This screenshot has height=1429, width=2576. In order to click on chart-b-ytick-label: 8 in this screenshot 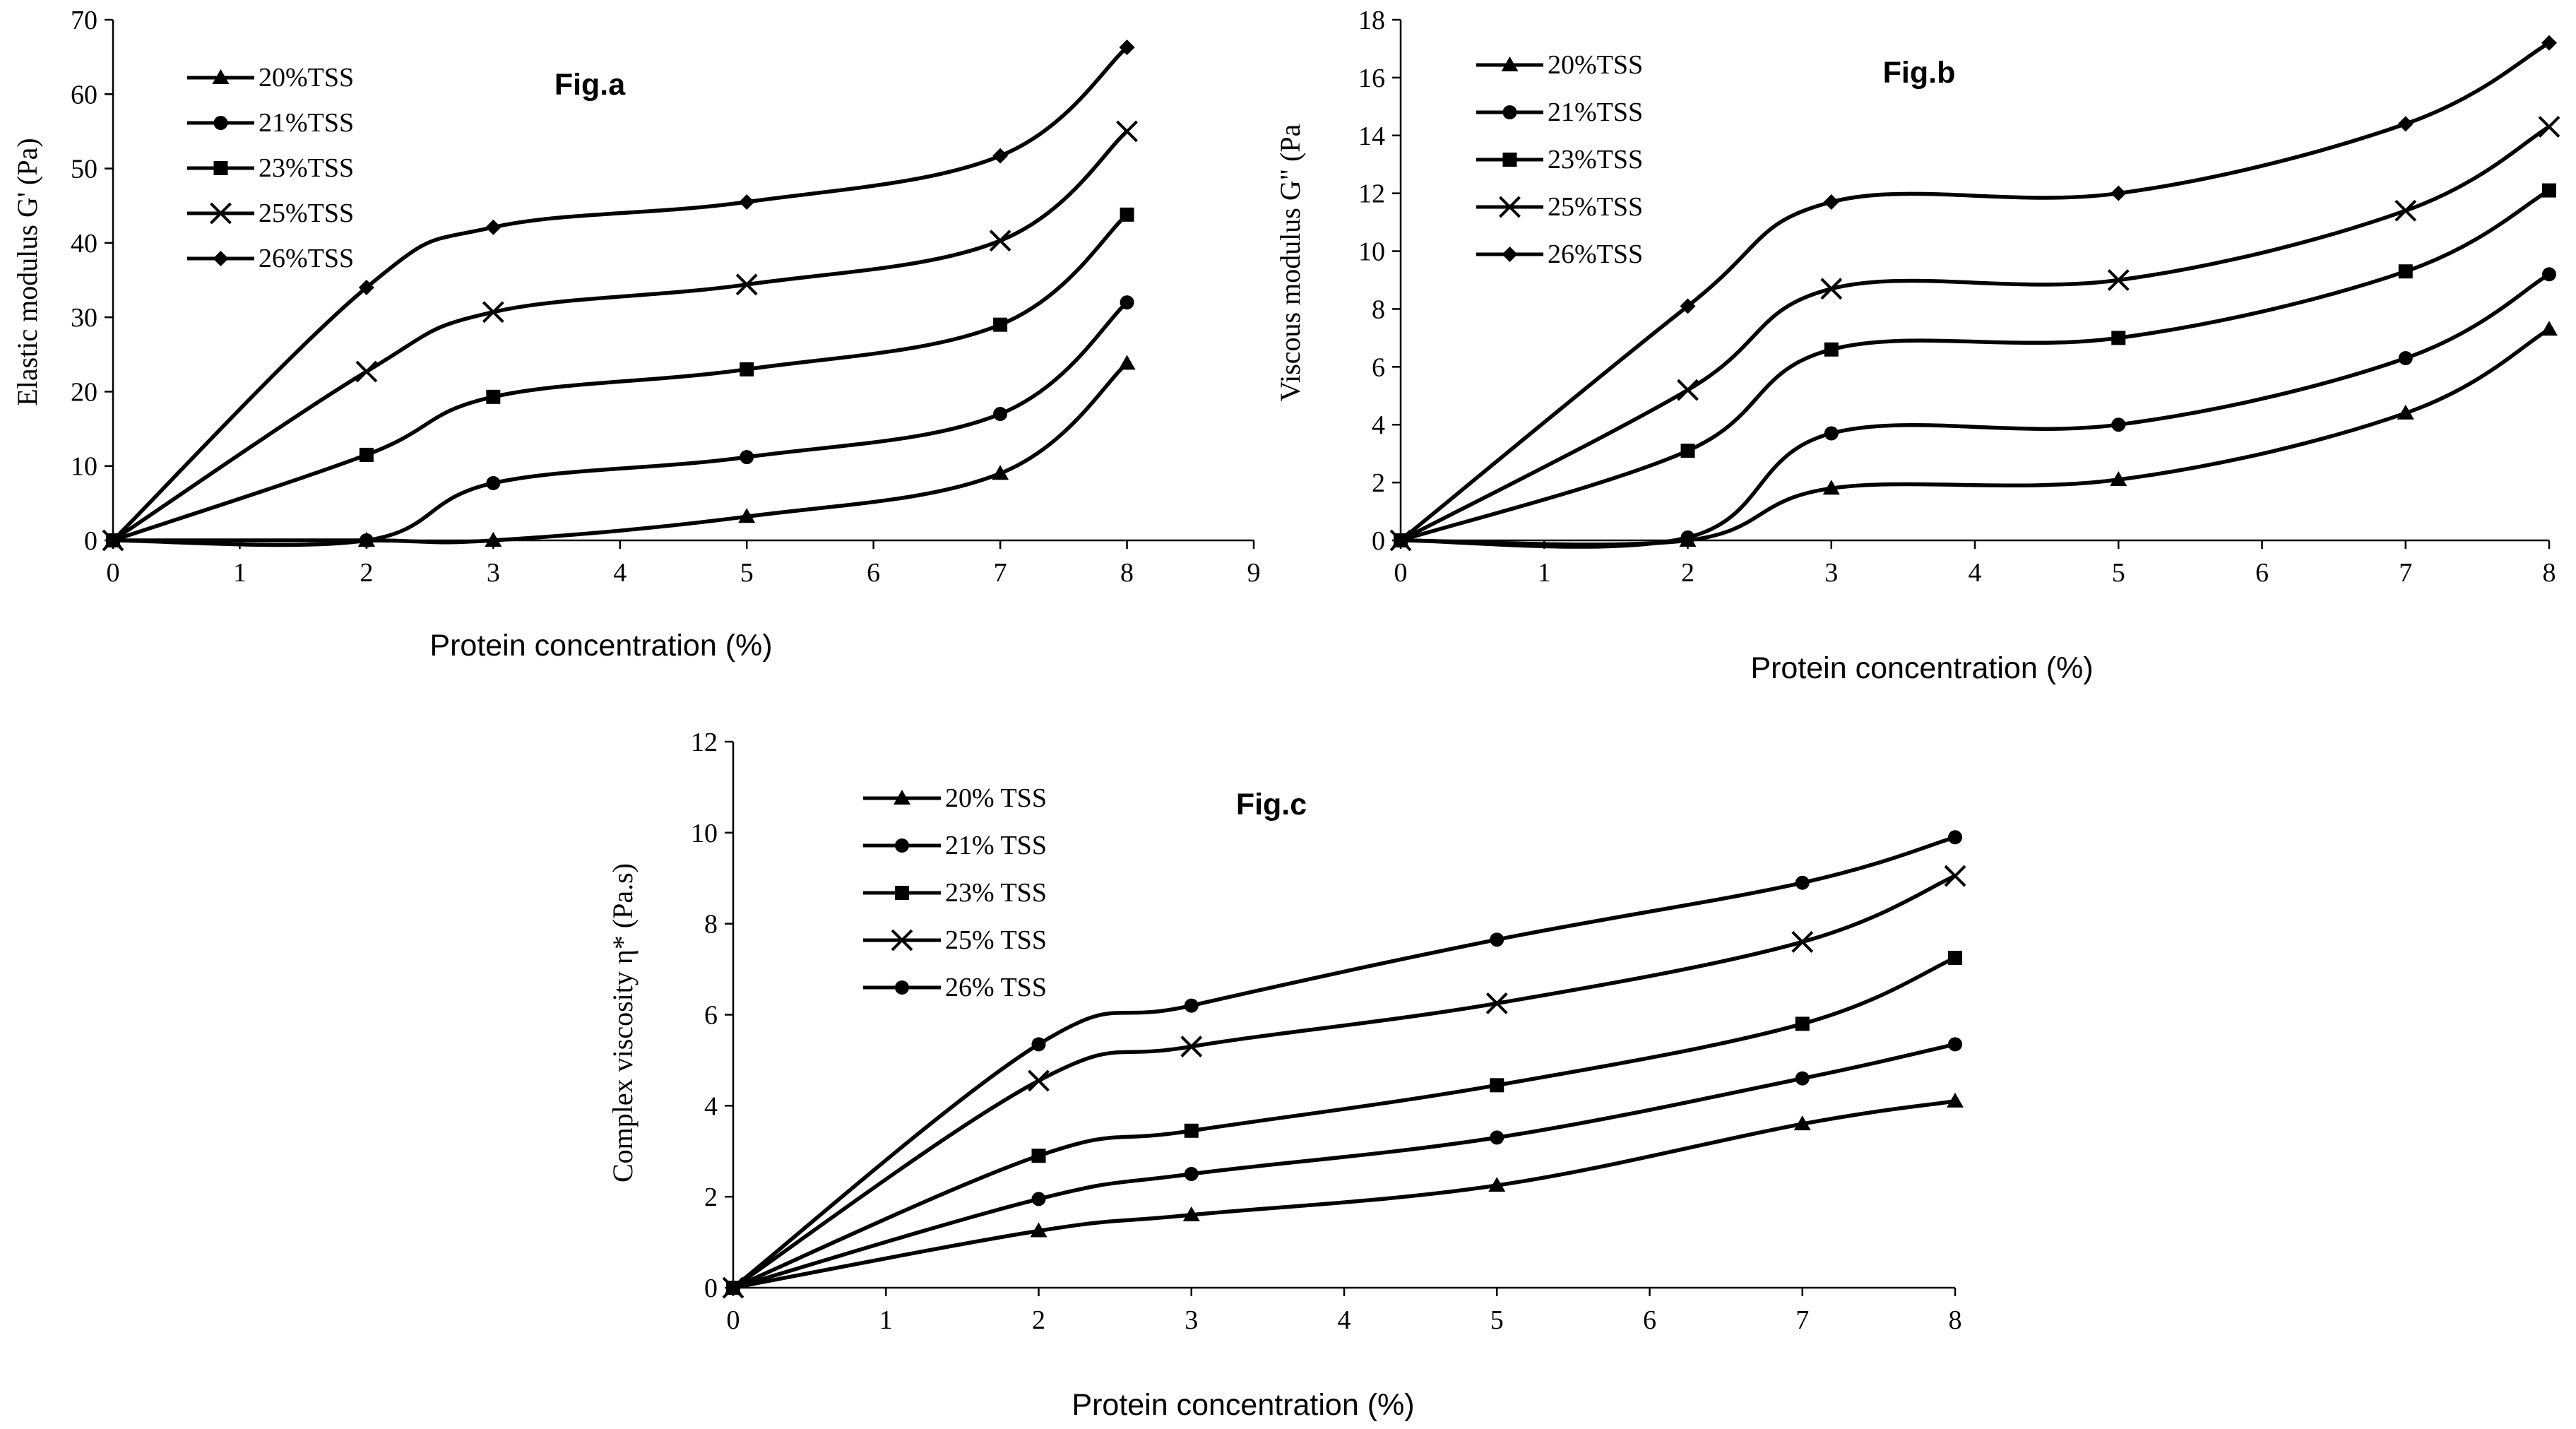, I will do `click(1378, 309)`.